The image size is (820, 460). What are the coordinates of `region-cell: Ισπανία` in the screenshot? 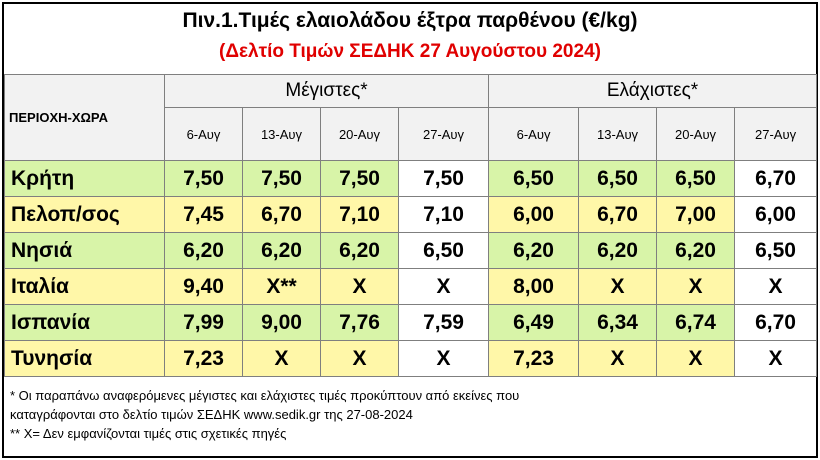 It's located at (84, 322).